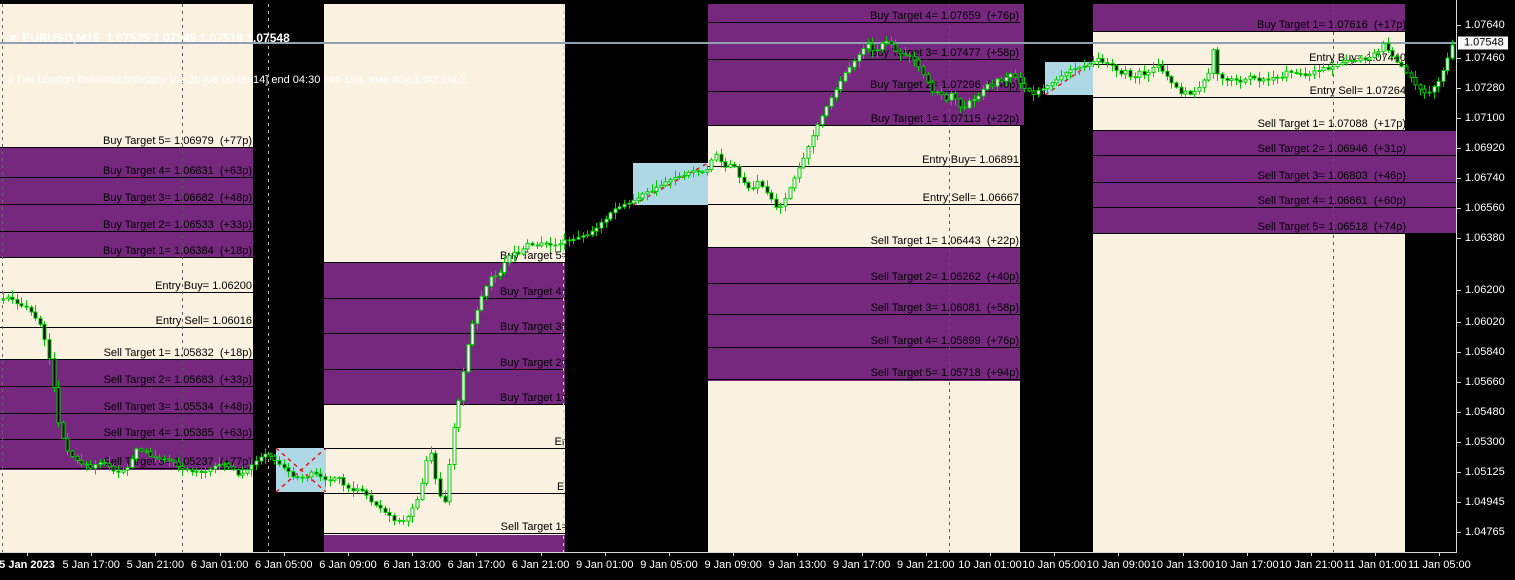  What do you see at coordinates (861, 565) in the screenshot?
I see `time-axis-label: 9 Jan 17:00` at bounding box center [861, 565].